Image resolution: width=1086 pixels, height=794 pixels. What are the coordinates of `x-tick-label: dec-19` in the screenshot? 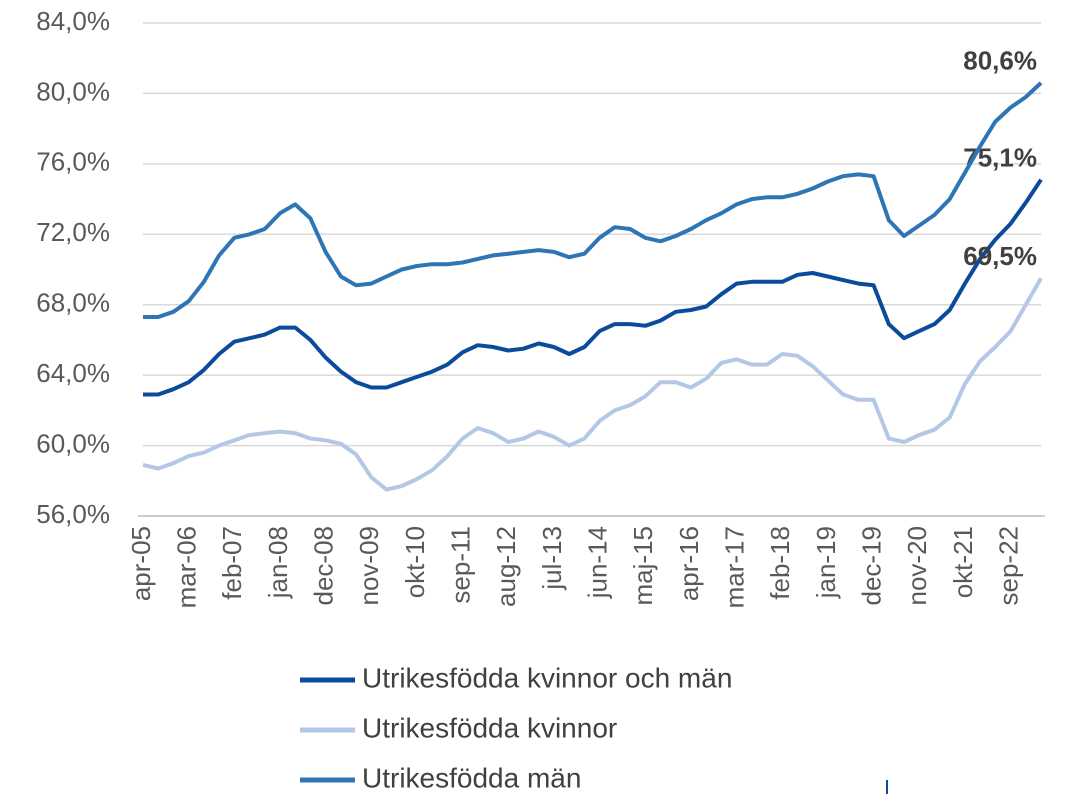 It's located at (871, 566).